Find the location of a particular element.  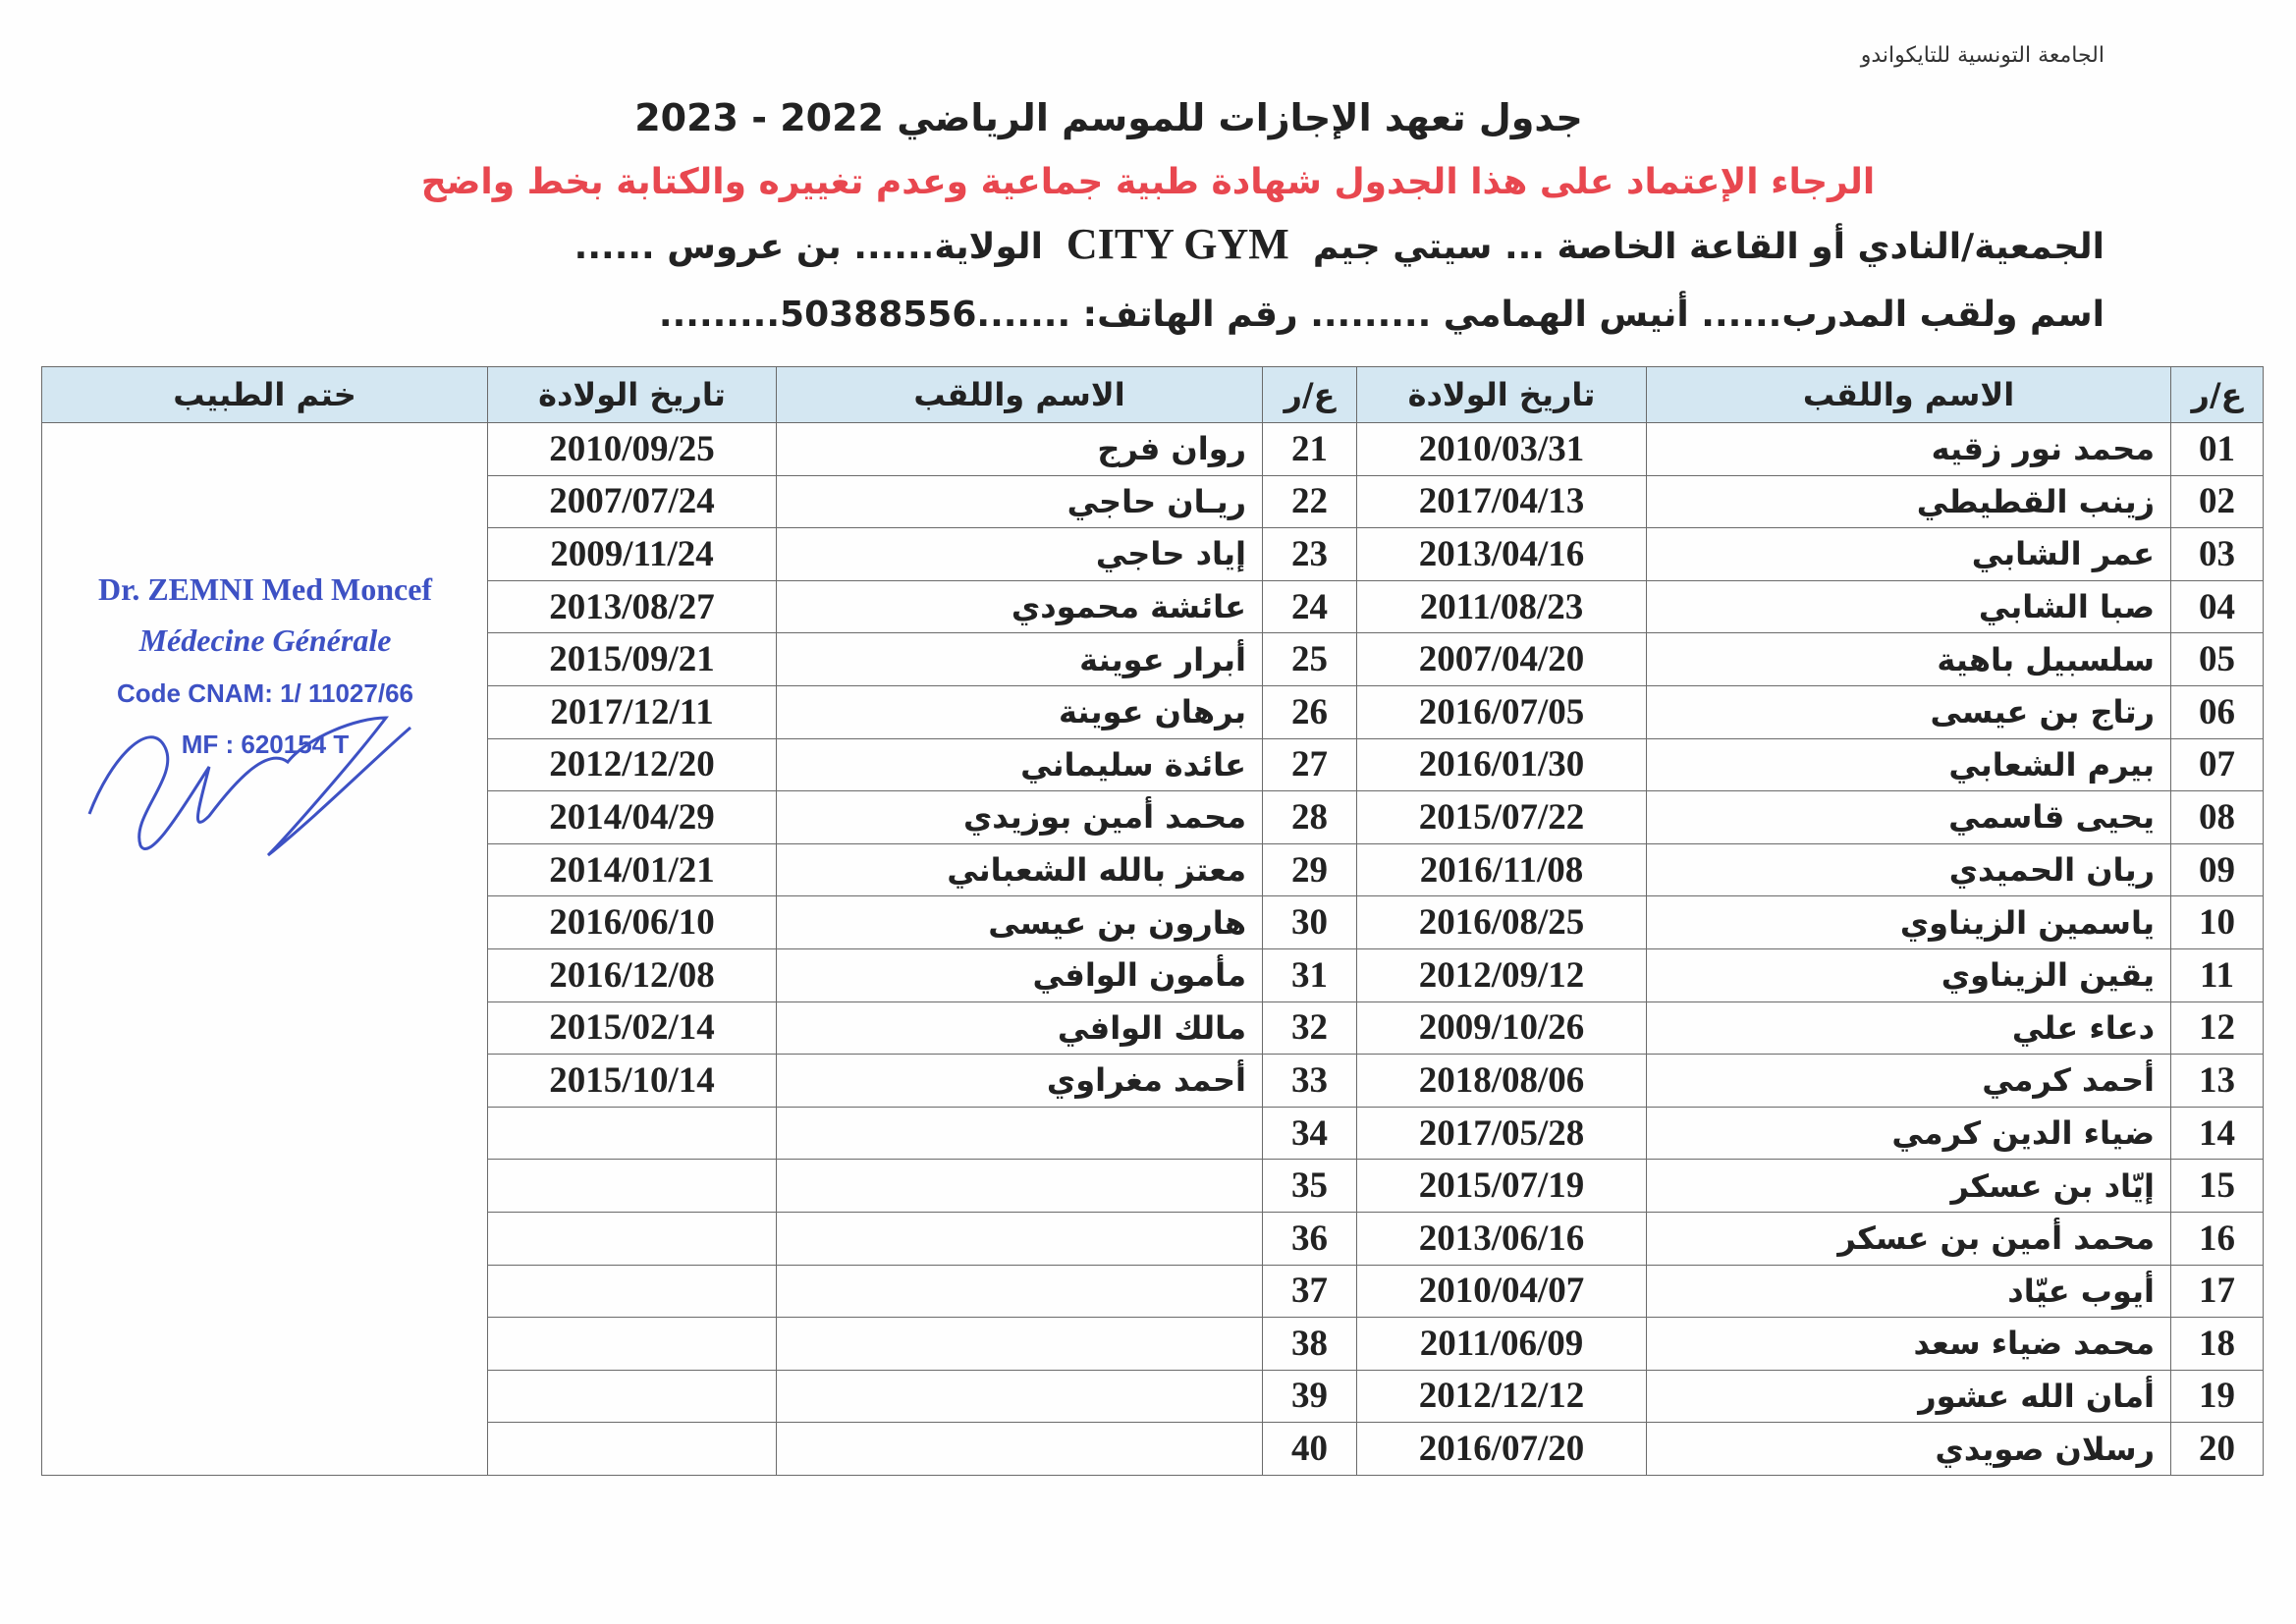

cell-num: 22 is located at coordinates (1309, 501).